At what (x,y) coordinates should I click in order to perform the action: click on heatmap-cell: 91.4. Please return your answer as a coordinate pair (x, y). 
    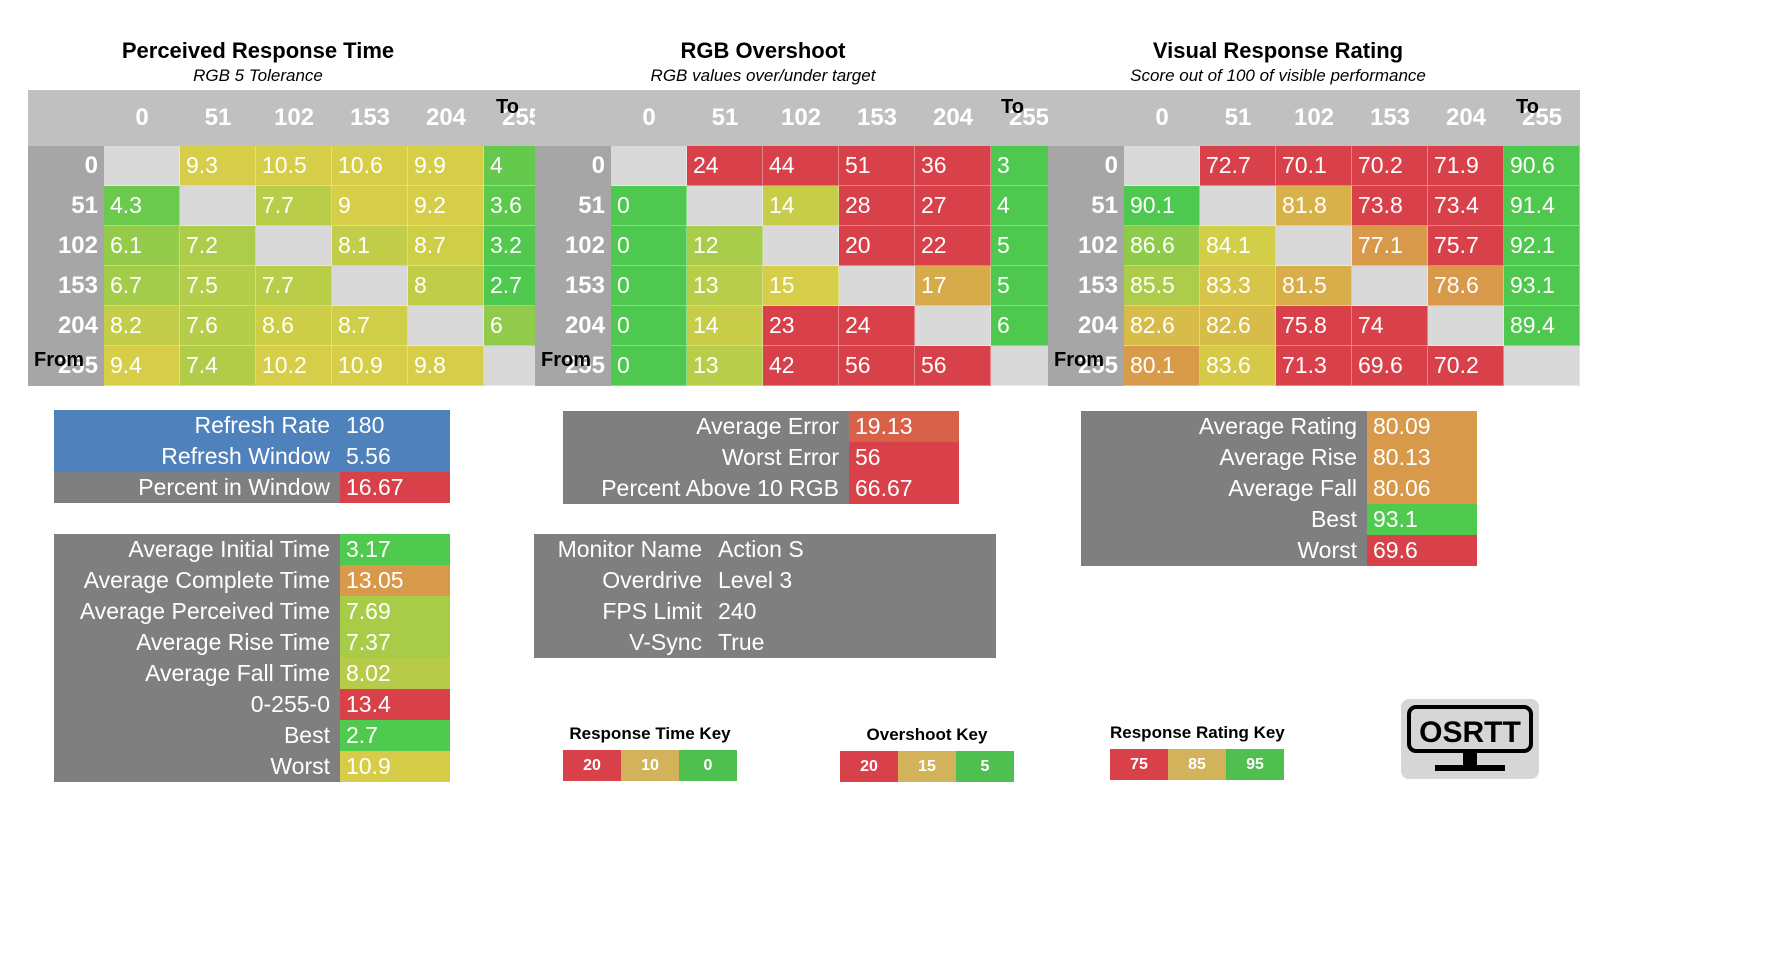
    Looking at the image, I should click on (1542, 206).